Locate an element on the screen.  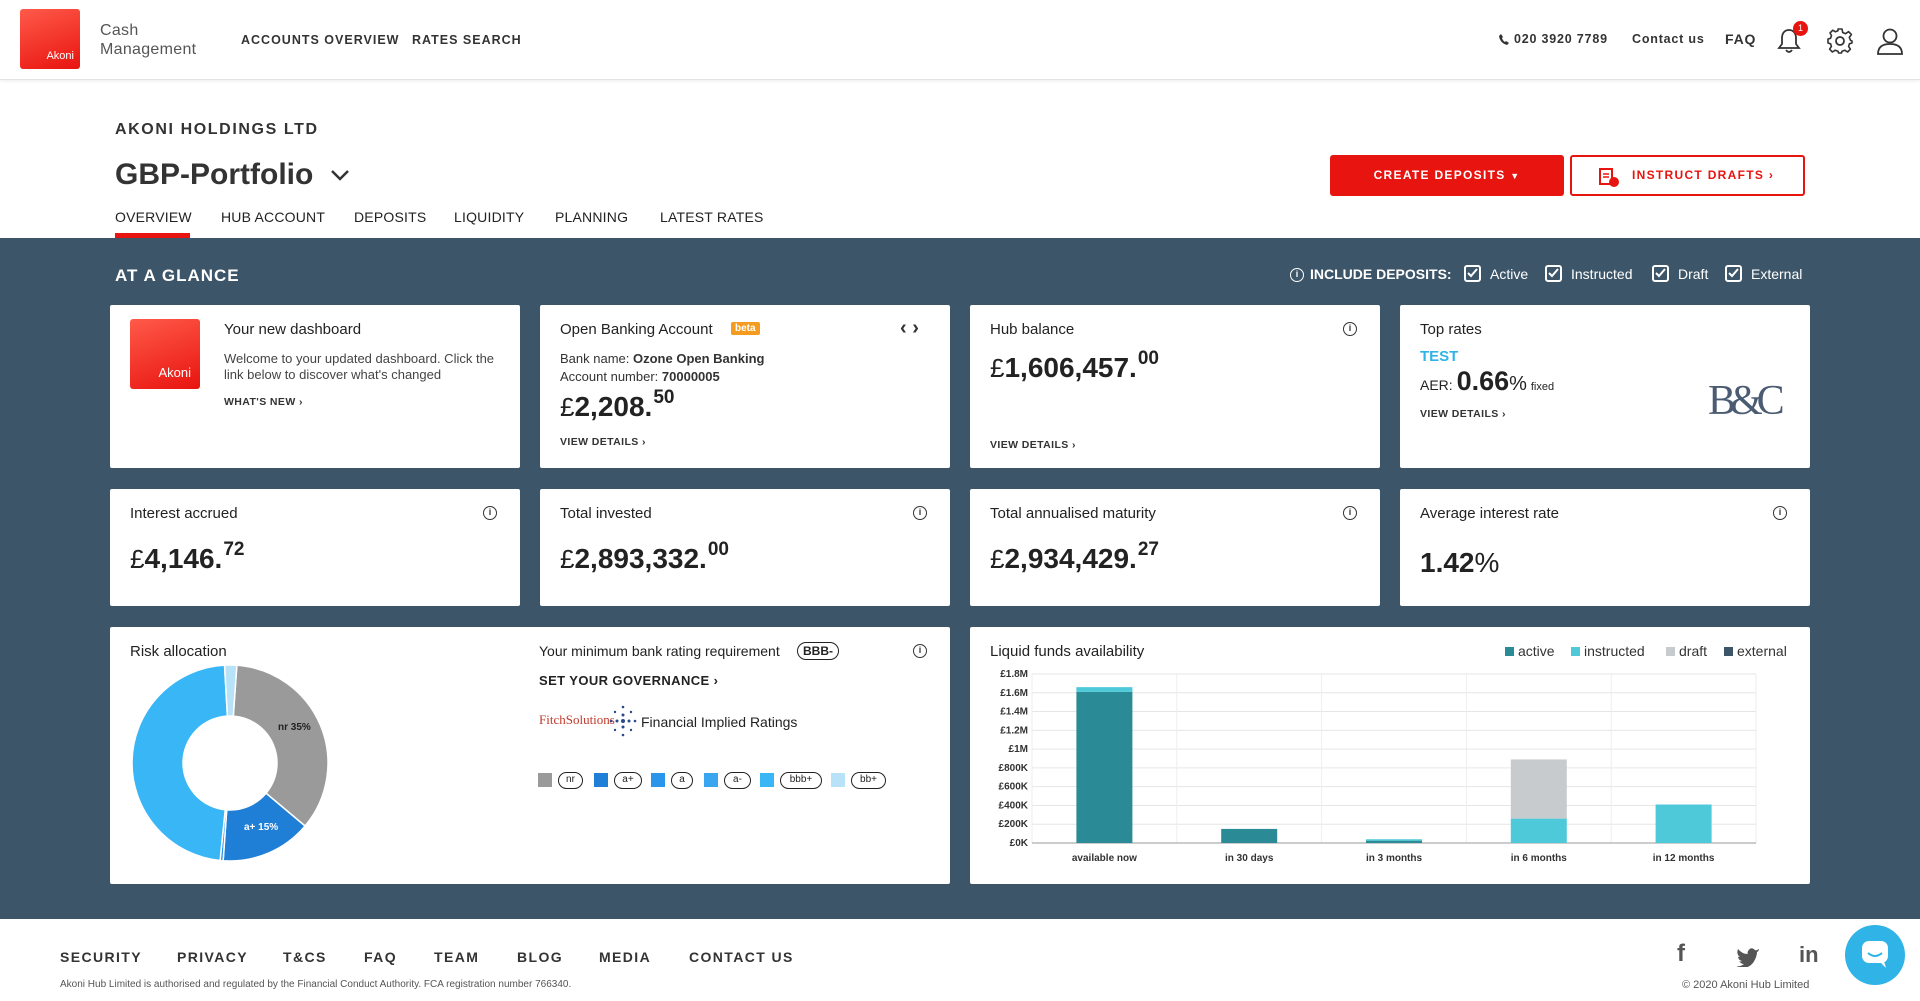
legend-label-a-plus: a+ is located at coordinates (628, 780).